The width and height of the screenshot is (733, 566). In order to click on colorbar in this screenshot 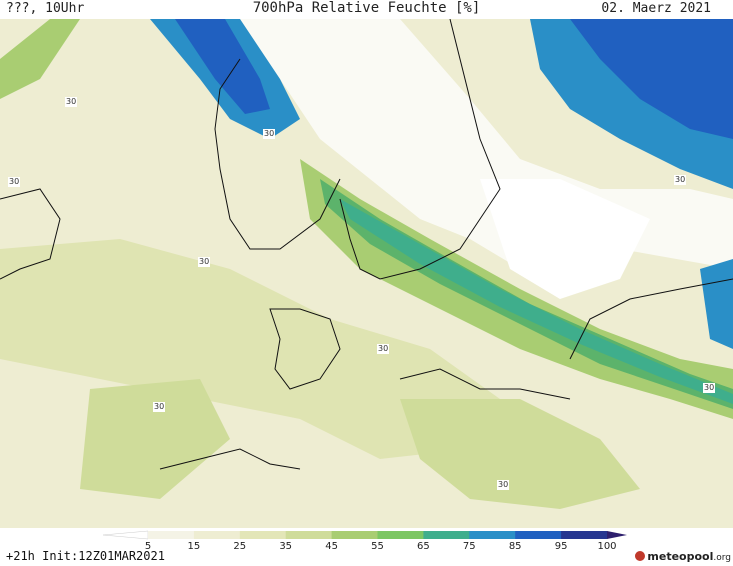, I will do `click(364, 535)`.